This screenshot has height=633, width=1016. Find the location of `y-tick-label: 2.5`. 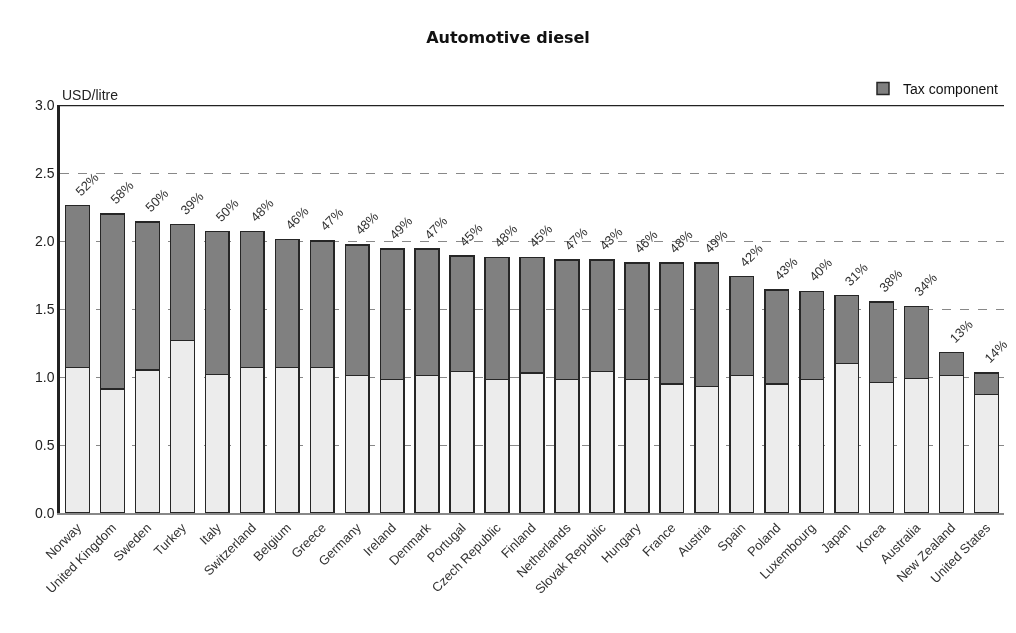

y-tick-label: 2.5 is located at coordinates (44, 172).